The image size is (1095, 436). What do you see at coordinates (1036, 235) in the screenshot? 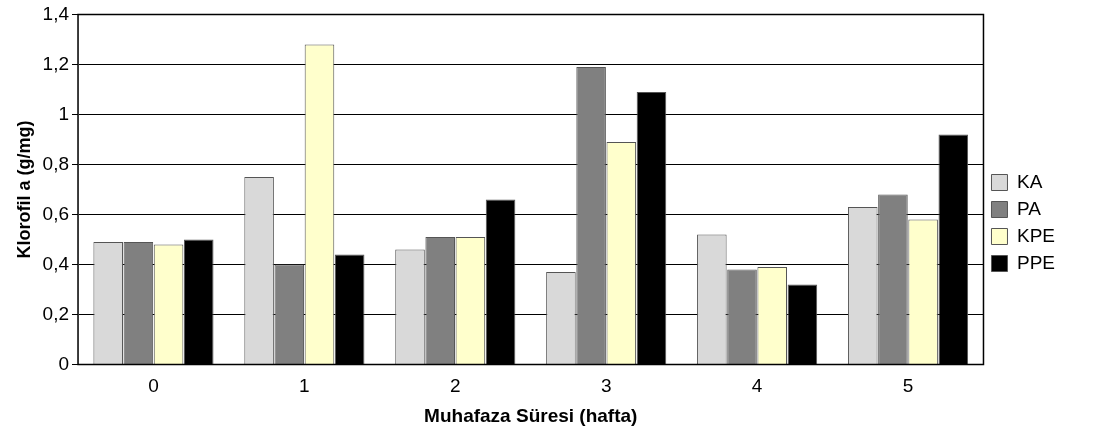
I see `legend-label: KPE` at bounding box center [1036, 235].